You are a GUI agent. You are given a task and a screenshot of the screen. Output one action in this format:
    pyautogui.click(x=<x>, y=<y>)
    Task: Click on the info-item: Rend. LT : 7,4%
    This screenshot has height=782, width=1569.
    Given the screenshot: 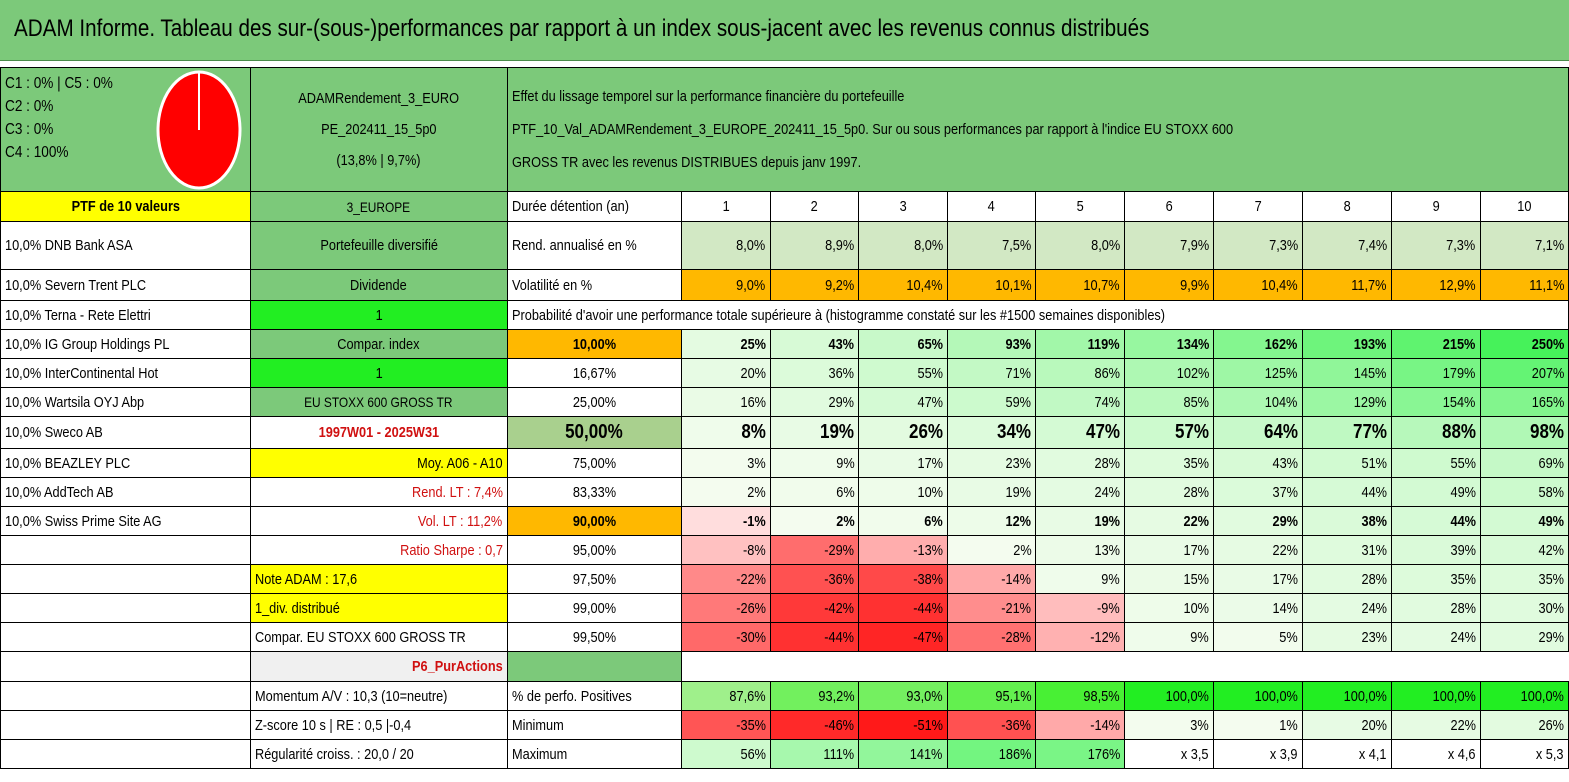 What is the action you would take?
    pyautogui.click(x=378, y=492)
    